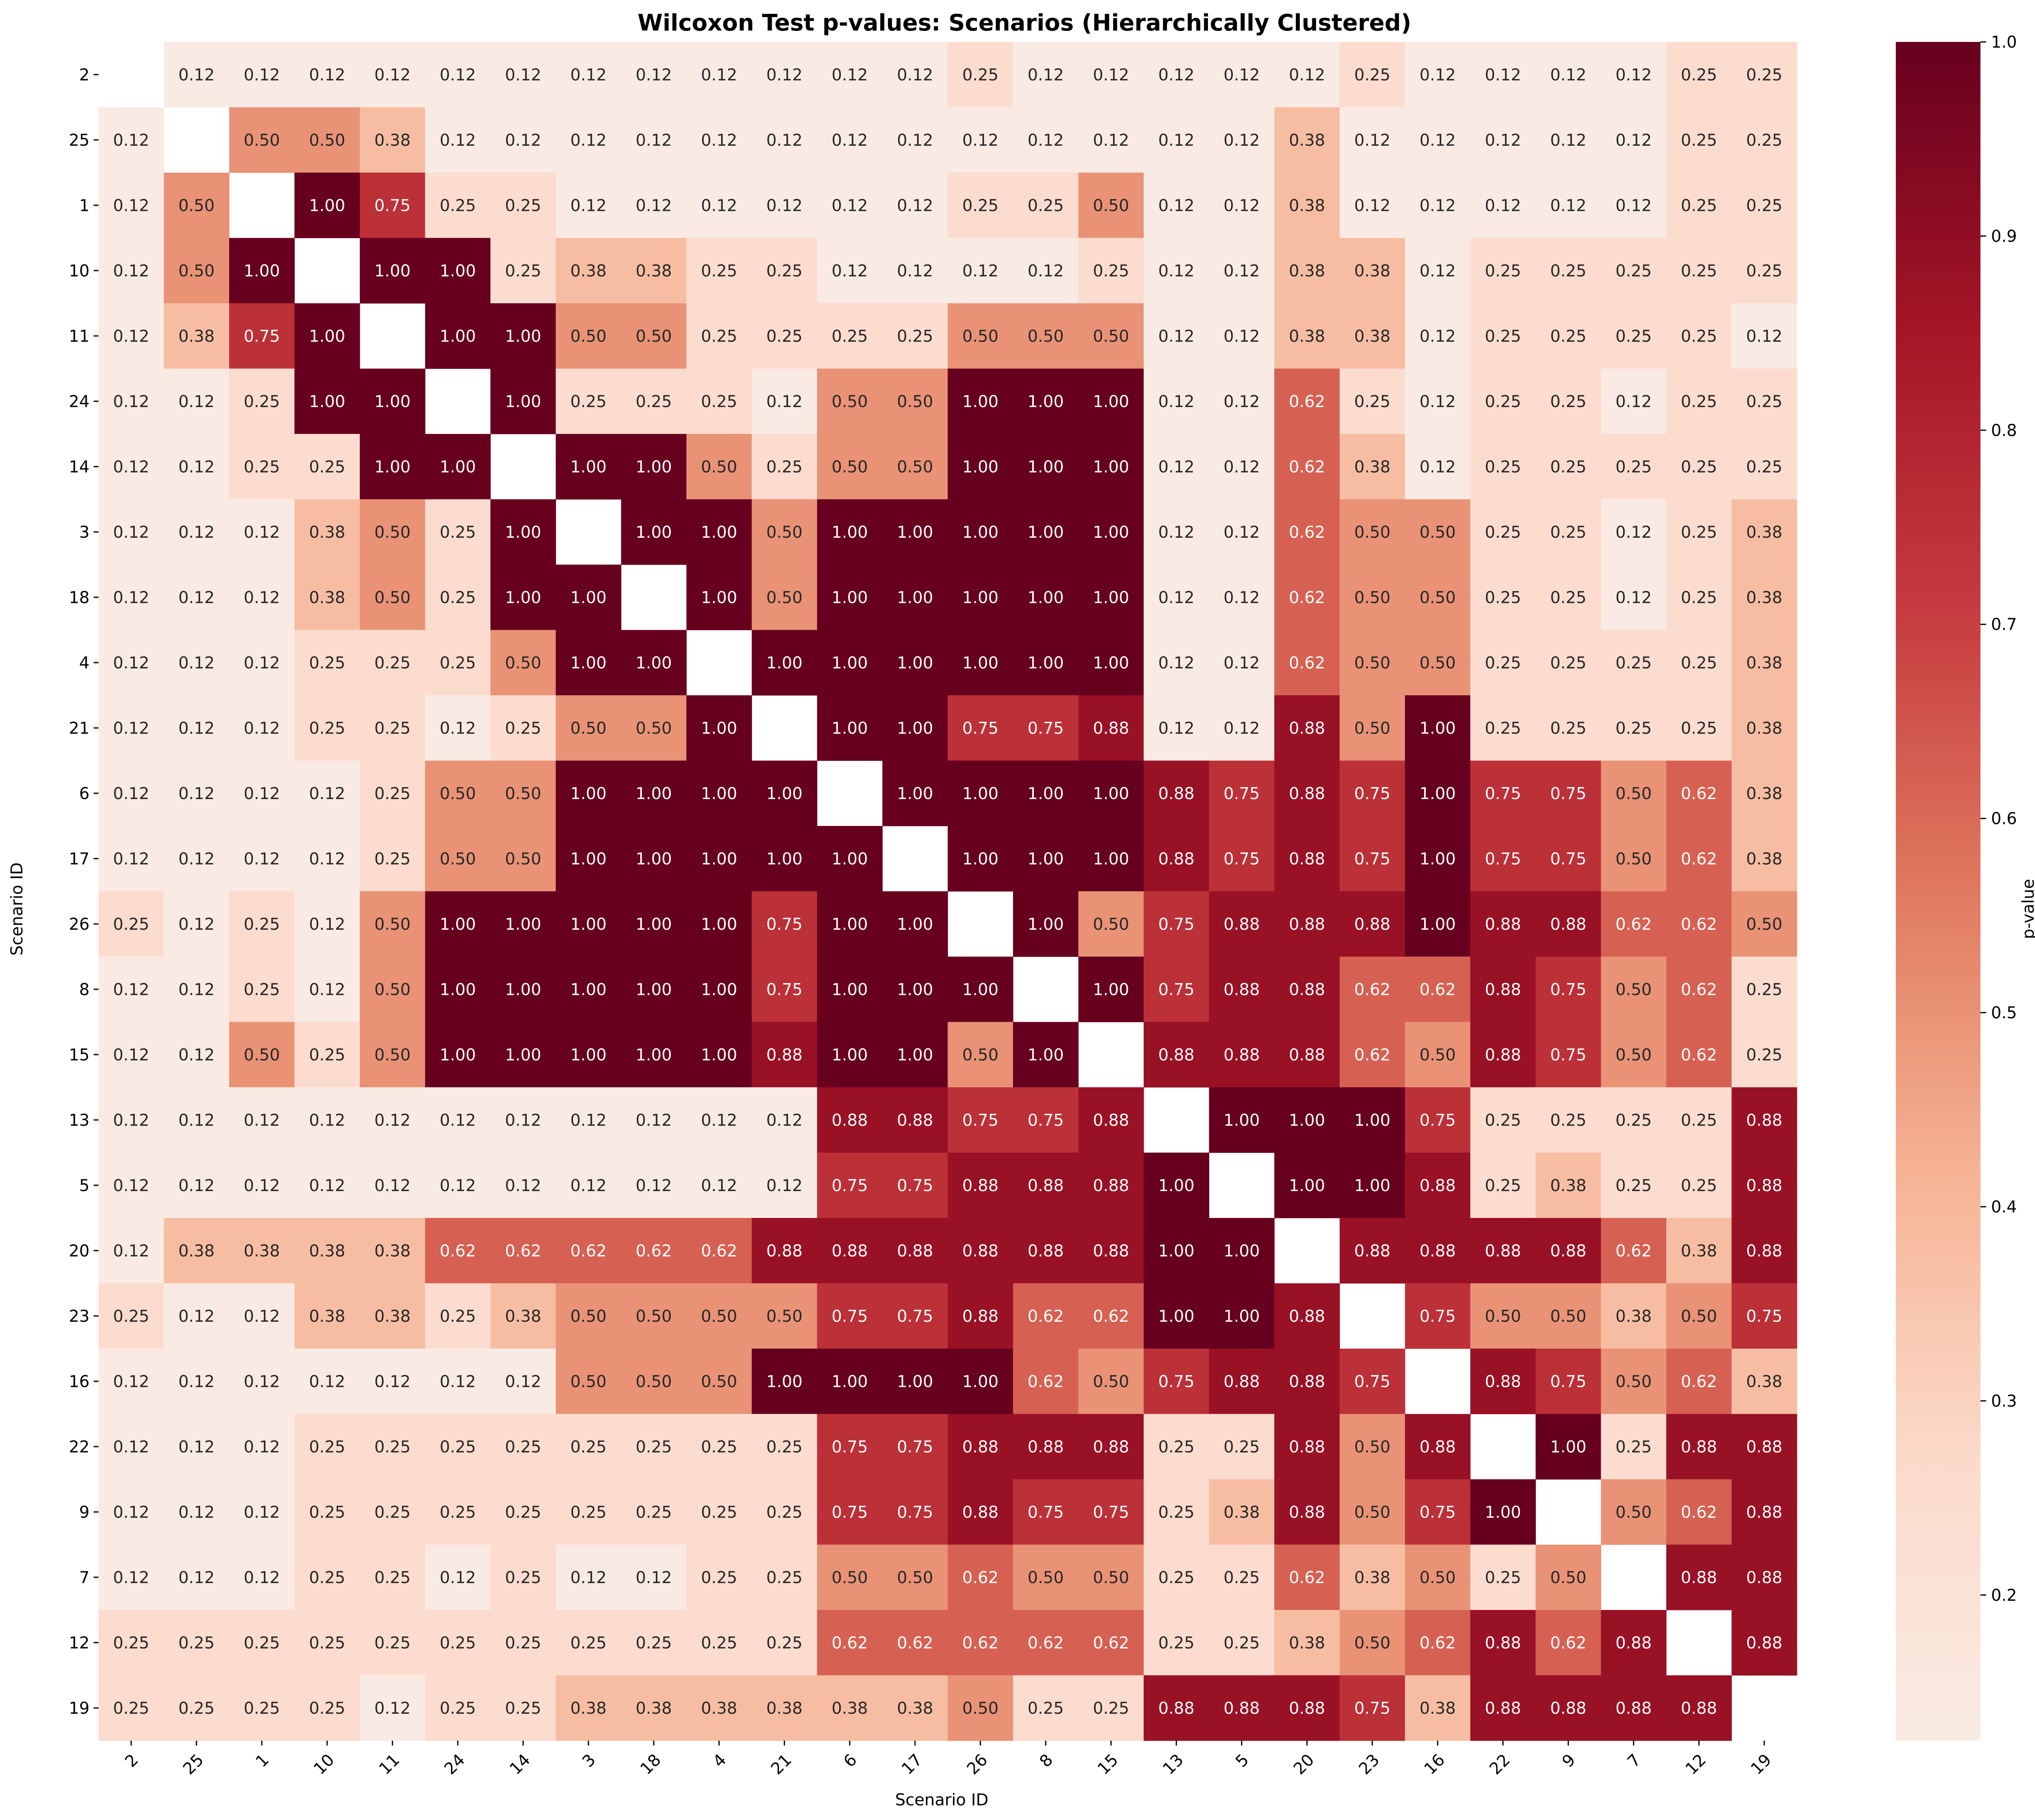 The height and width of the screenshot is (1820, 2035). What do you see at coordinates (458, 1251) in the screenshot?
I see `heatmap-value-label: 0.62` at bounding box center [458, 1251].